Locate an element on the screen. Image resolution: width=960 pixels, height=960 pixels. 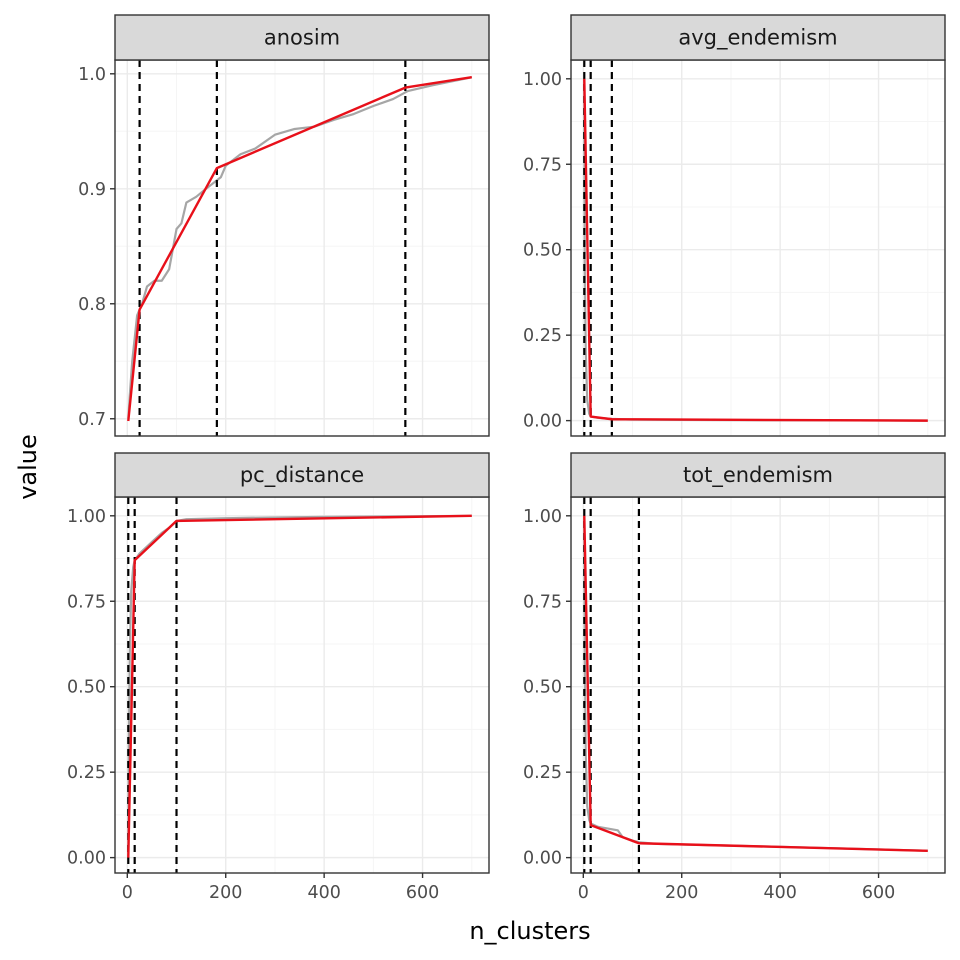
observed-line is located at coordinates (299, 686).